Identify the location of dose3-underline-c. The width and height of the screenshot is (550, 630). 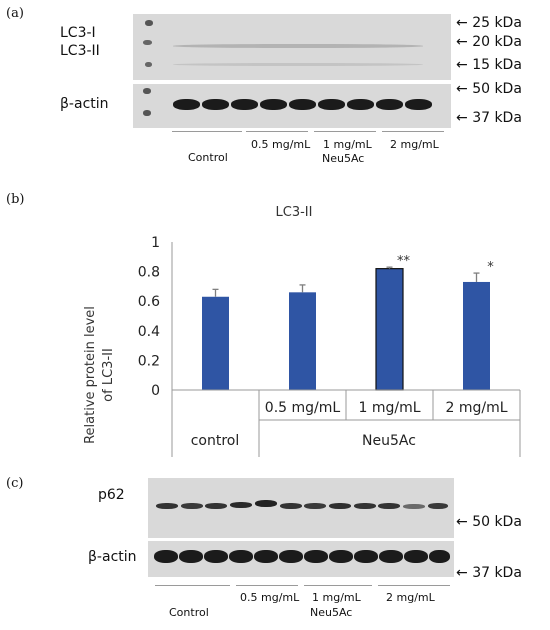
(414, 585).